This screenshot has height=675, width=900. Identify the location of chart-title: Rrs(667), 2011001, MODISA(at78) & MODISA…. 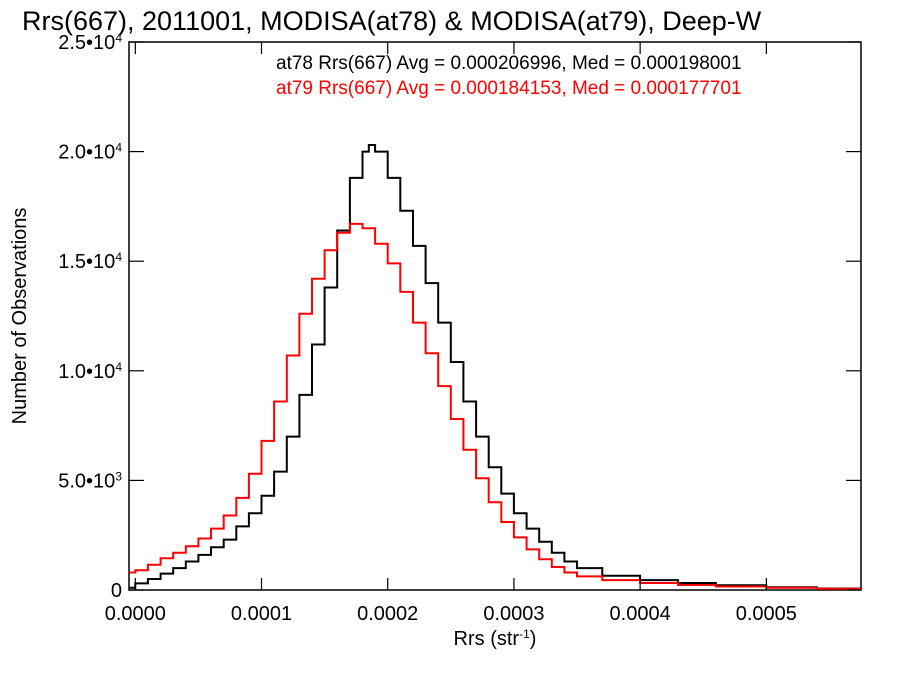
(392, 21).